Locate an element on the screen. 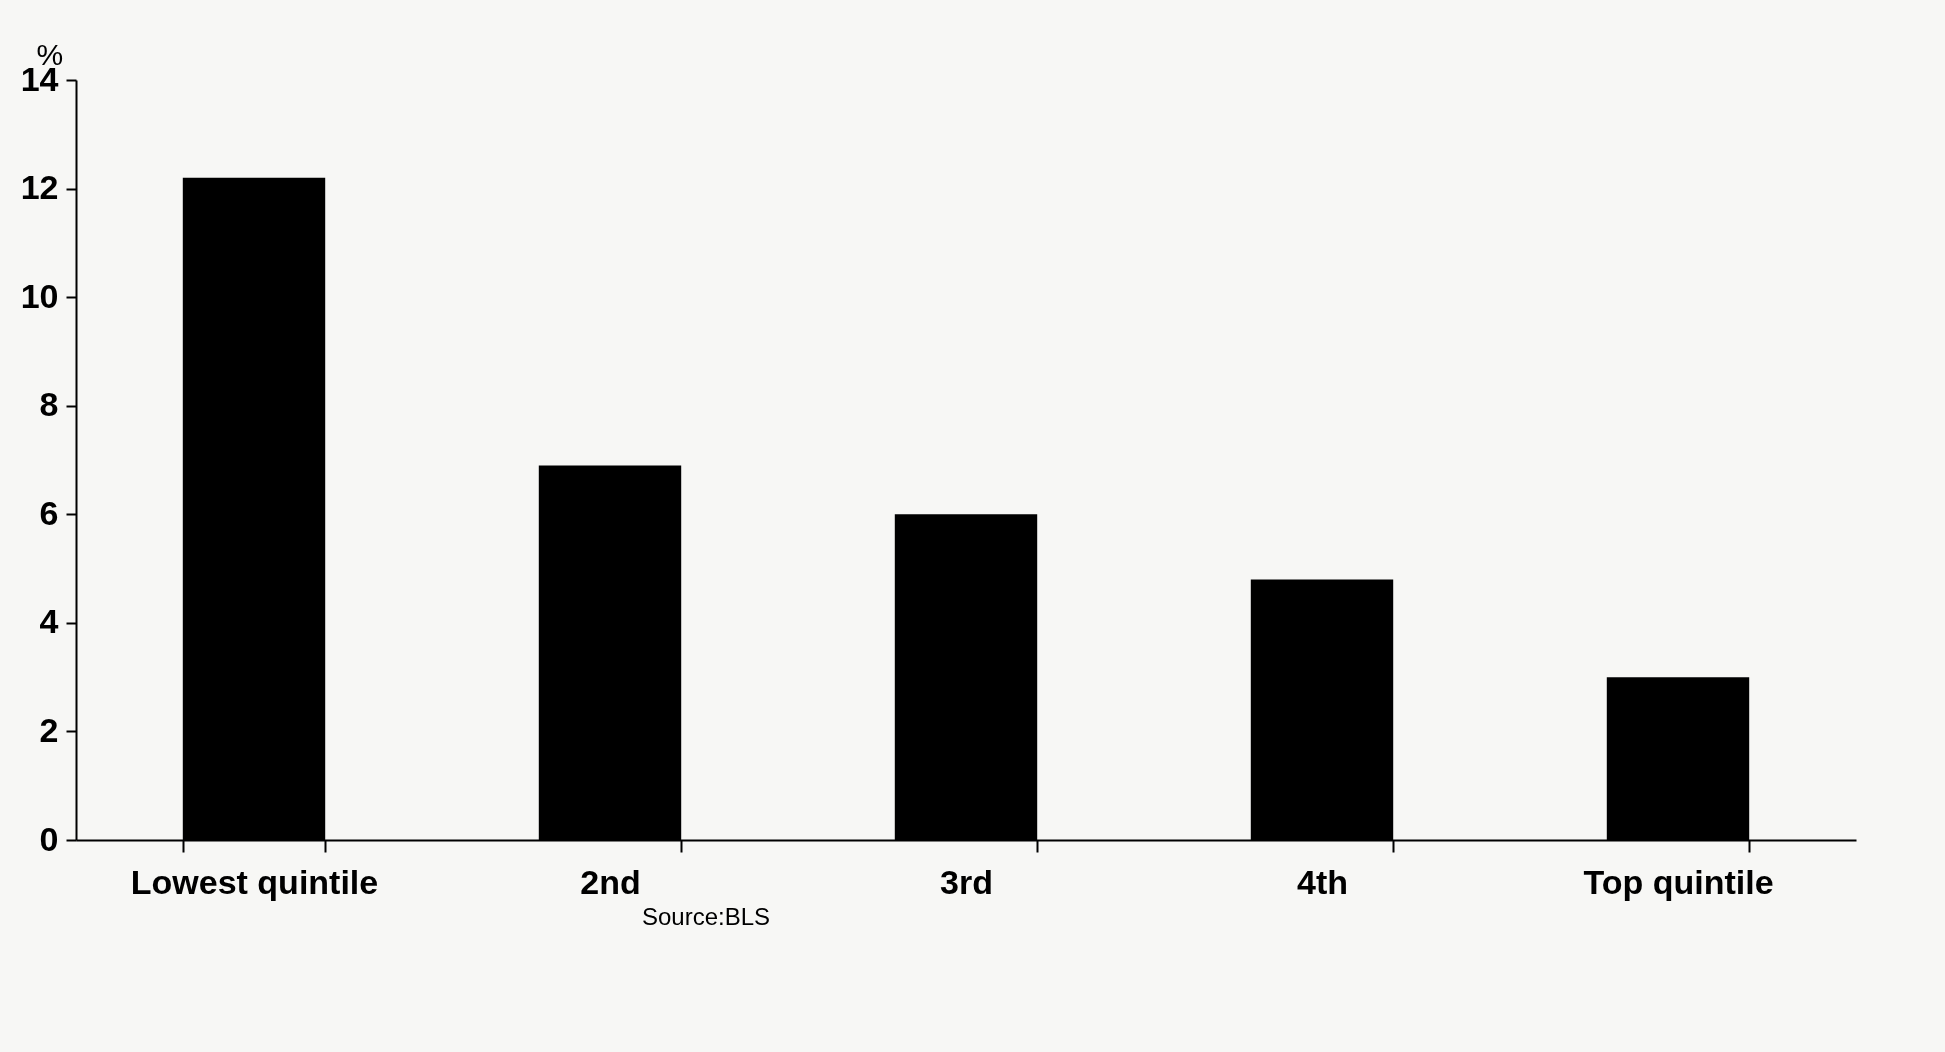 Image resolution: width=1945 pixels, height=1052 pixels. x-tick-label: 4th is located at coordinates (1322, 881).